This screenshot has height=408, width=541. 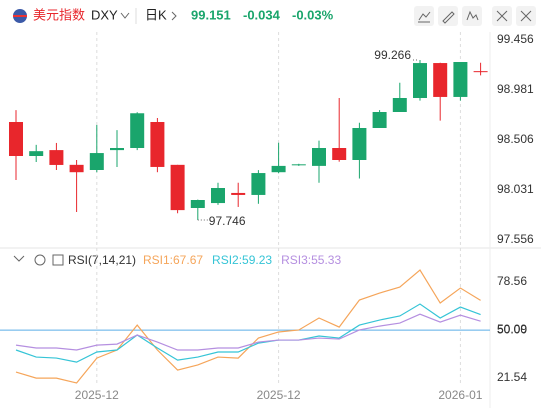 What do you see at coordinates (515, 139) in the screenshot?
I see `y-tick-label: 98.506` at bounding box center [515, 139].